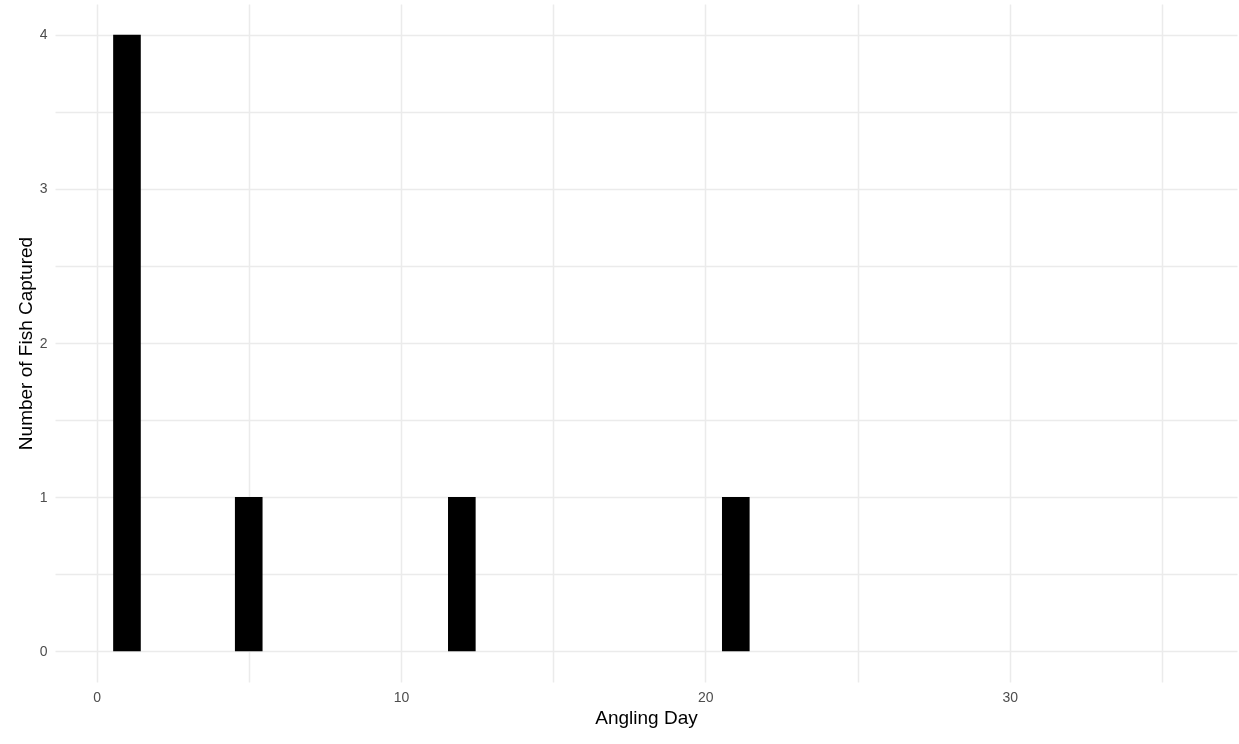 Image resolution: width=1239 pixels, height=744 pixels. I want to click on x-tick-label: 0, so click(97, 696).